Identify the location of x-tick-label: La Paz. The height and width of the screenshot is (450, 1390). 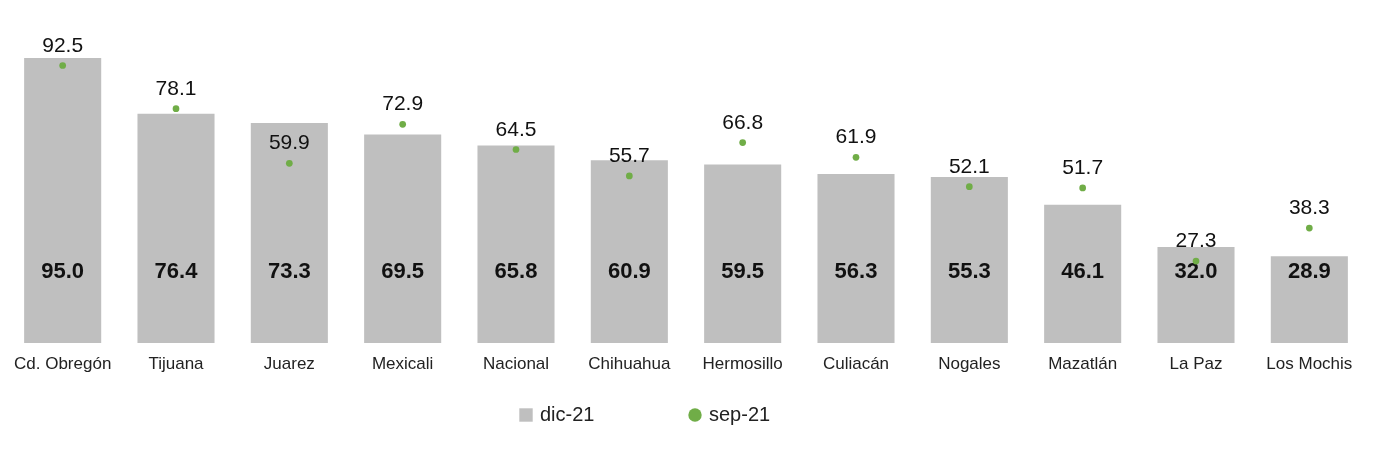
(1196, 363).